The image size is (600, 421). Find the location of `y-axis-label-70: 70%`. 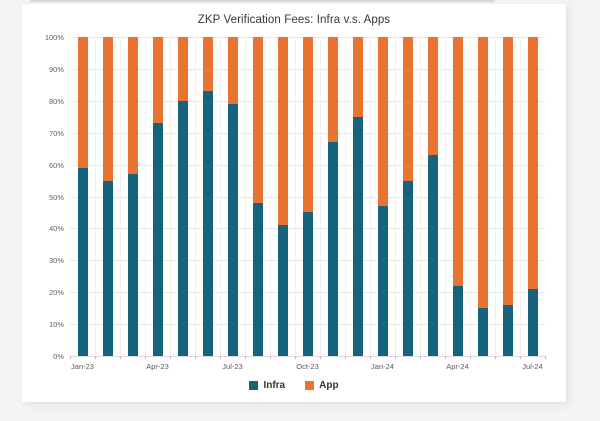

y-axis-label-70: 70% is located at coordinates (56, 133).